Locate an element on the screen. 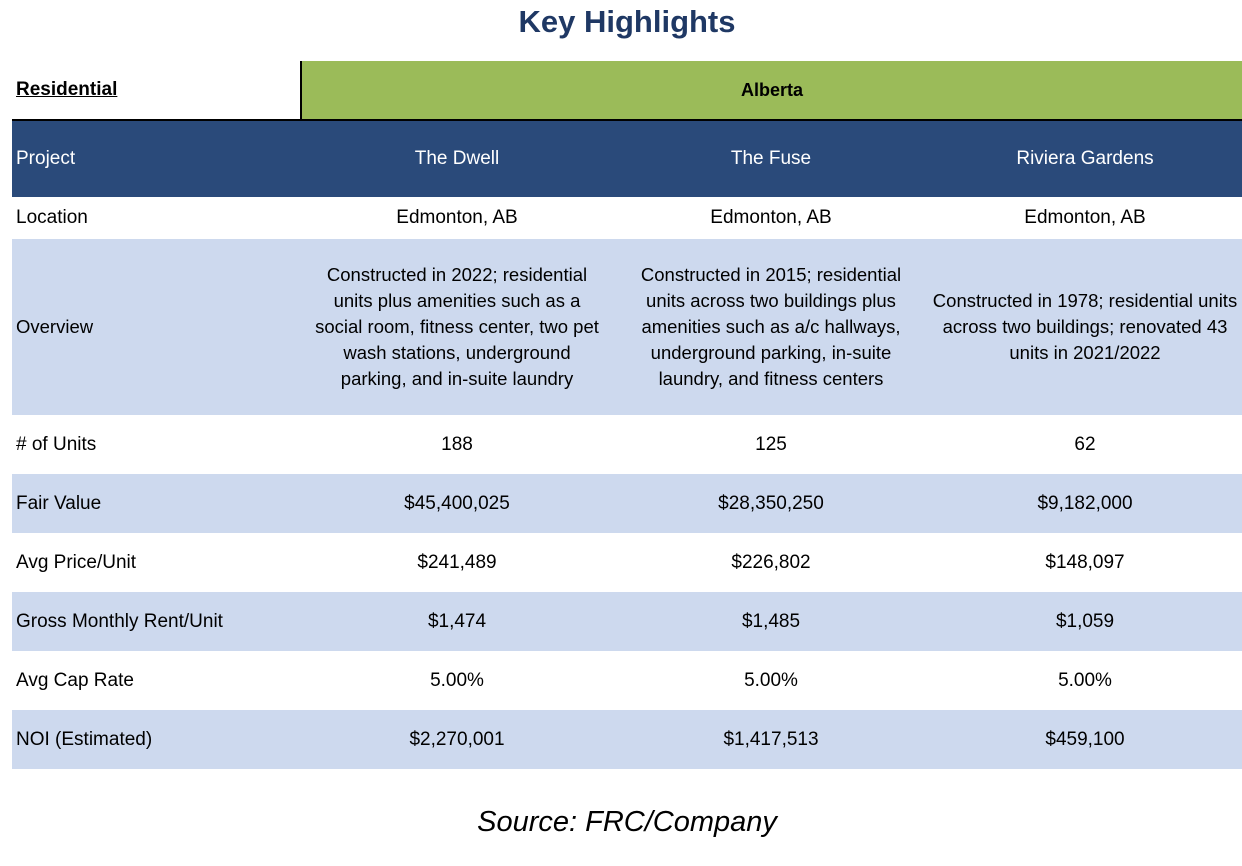  section-label: Residential is located at coordinates (156, 91).